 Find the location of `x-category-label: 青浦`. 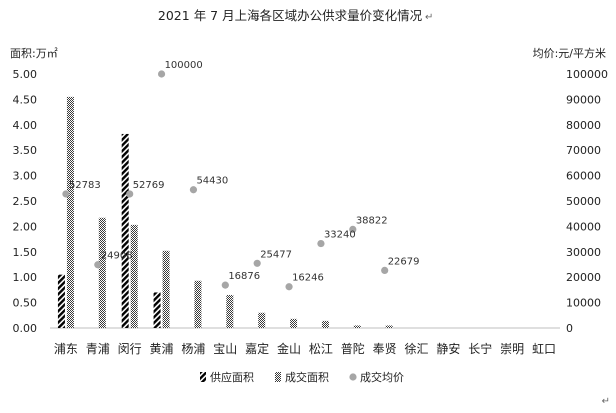

x-category-label: 青浦 is located at coordinates (98, 349).